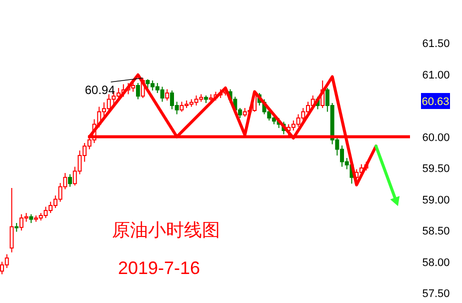 Image resolution: width=462 pixels, height=303 pixels. I want to click on annotation: 2019-7-16, so click(159, 268).